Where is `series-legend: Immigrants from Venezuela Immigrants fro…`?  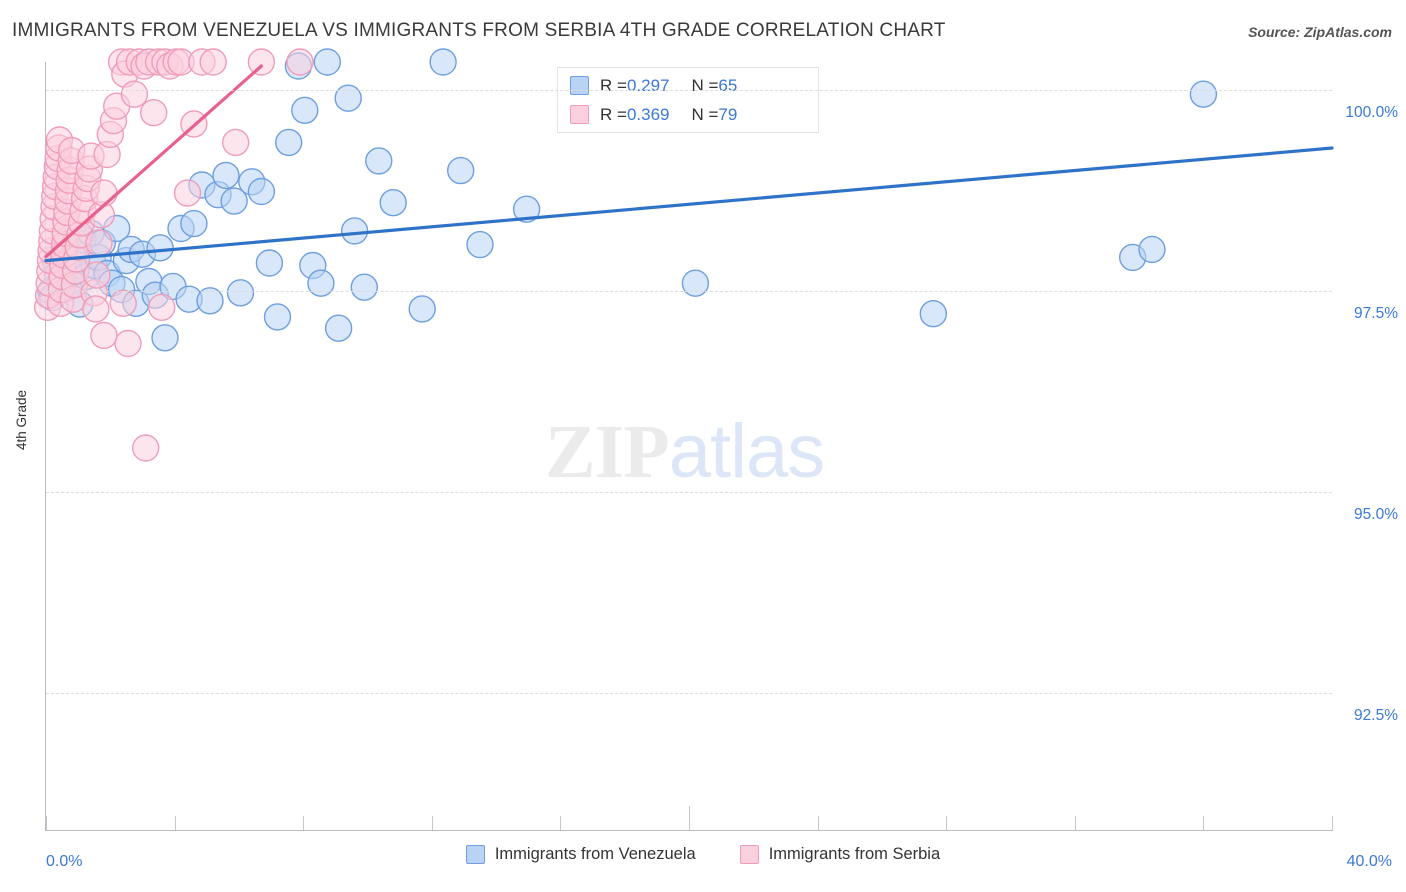 series-legend: Immigrants from Venezuela Immigrants fro… is located at coordinates (703, 854).